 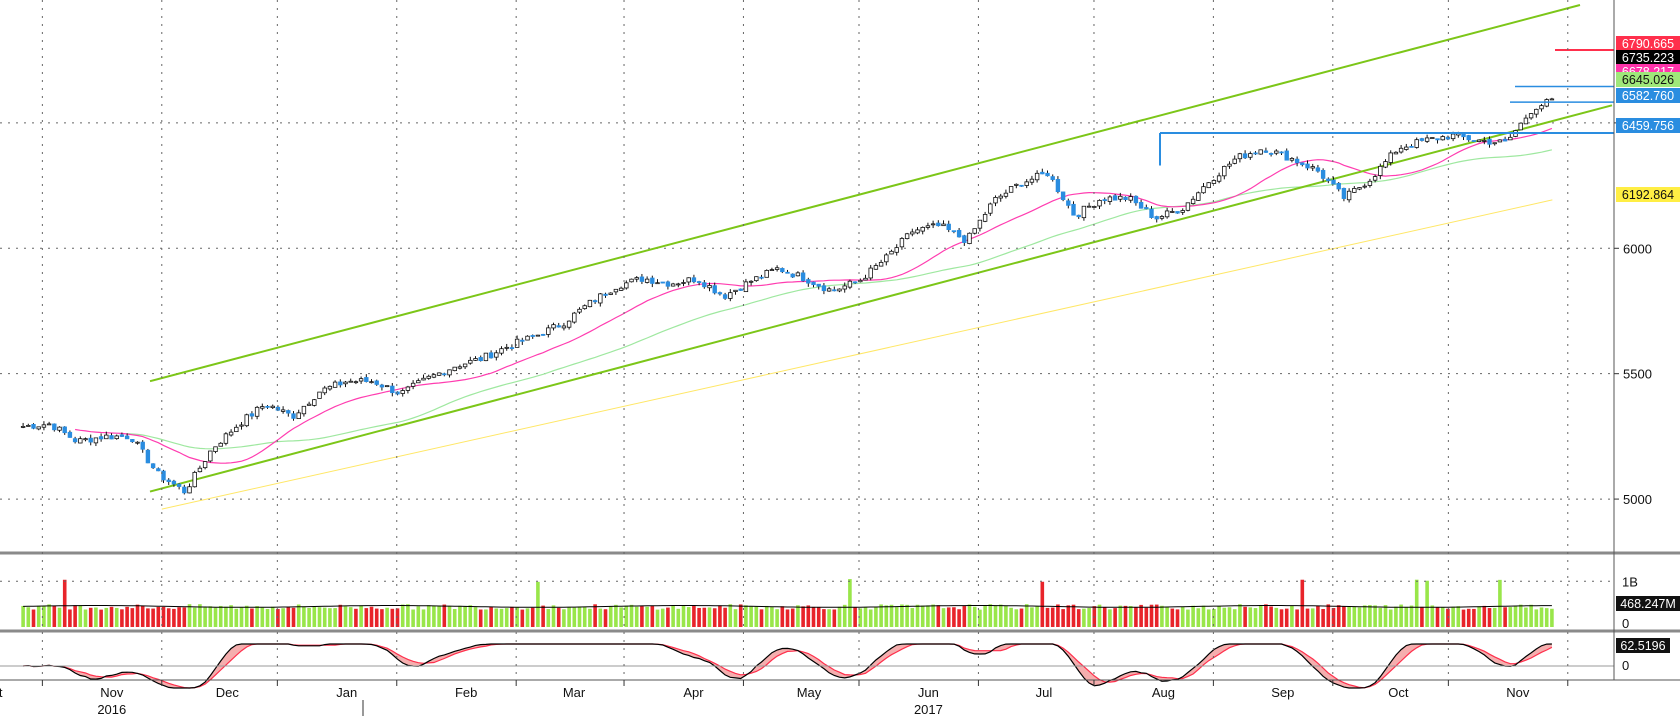 What do you see at coordinates (111, 709) in the screenshot?
I see `year-label: 2016` at bounding box center [111, 709].